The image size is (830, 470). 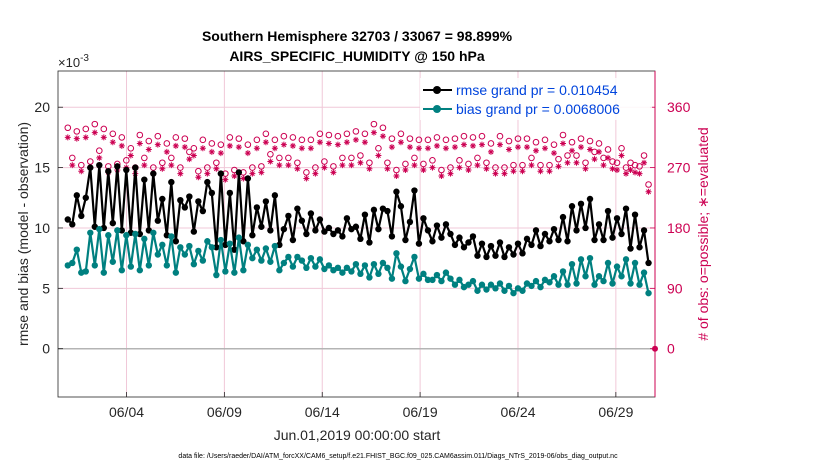 I want to click on zero-obs-marker, so click(x=655, y=348).